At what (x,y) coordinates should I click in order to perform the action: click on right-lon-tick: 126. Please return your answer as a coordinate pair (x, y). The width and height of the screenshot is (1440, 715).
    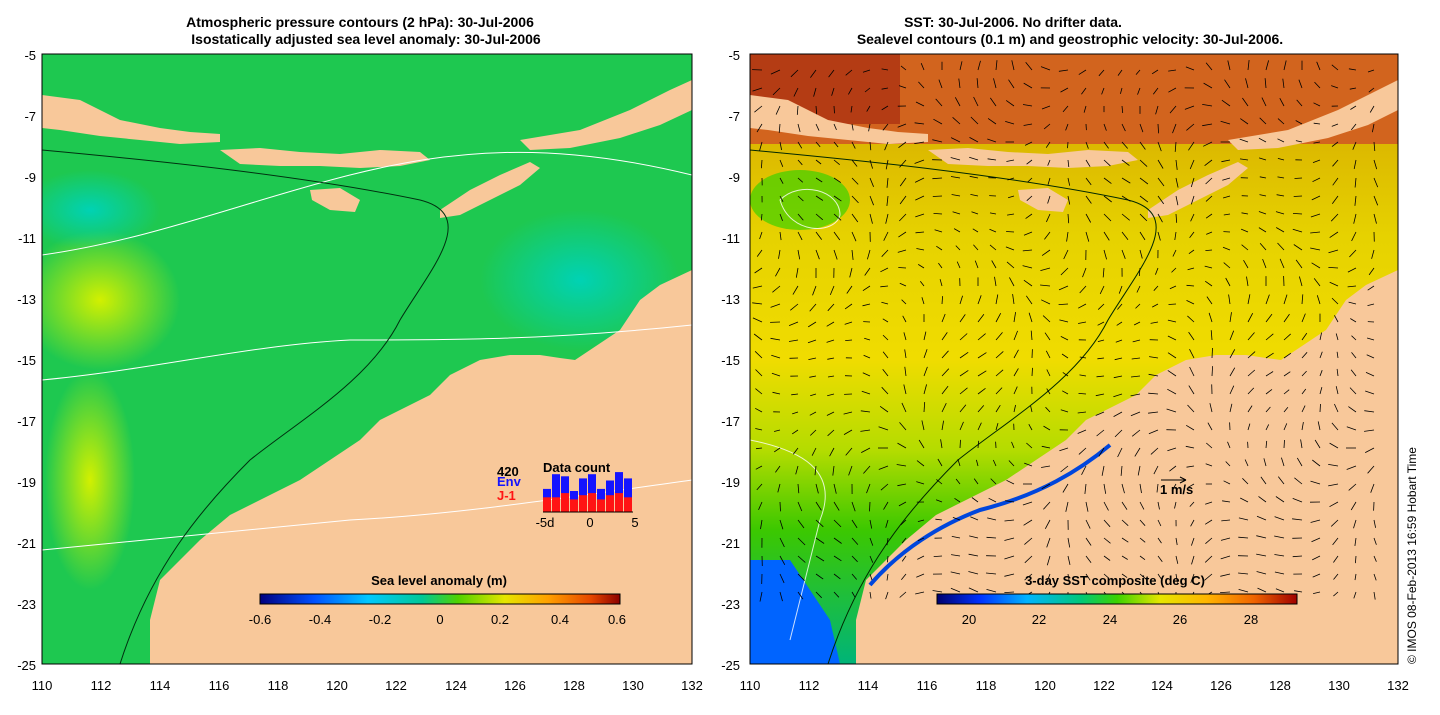
    Looking at the image, I should click on (1221, 685).